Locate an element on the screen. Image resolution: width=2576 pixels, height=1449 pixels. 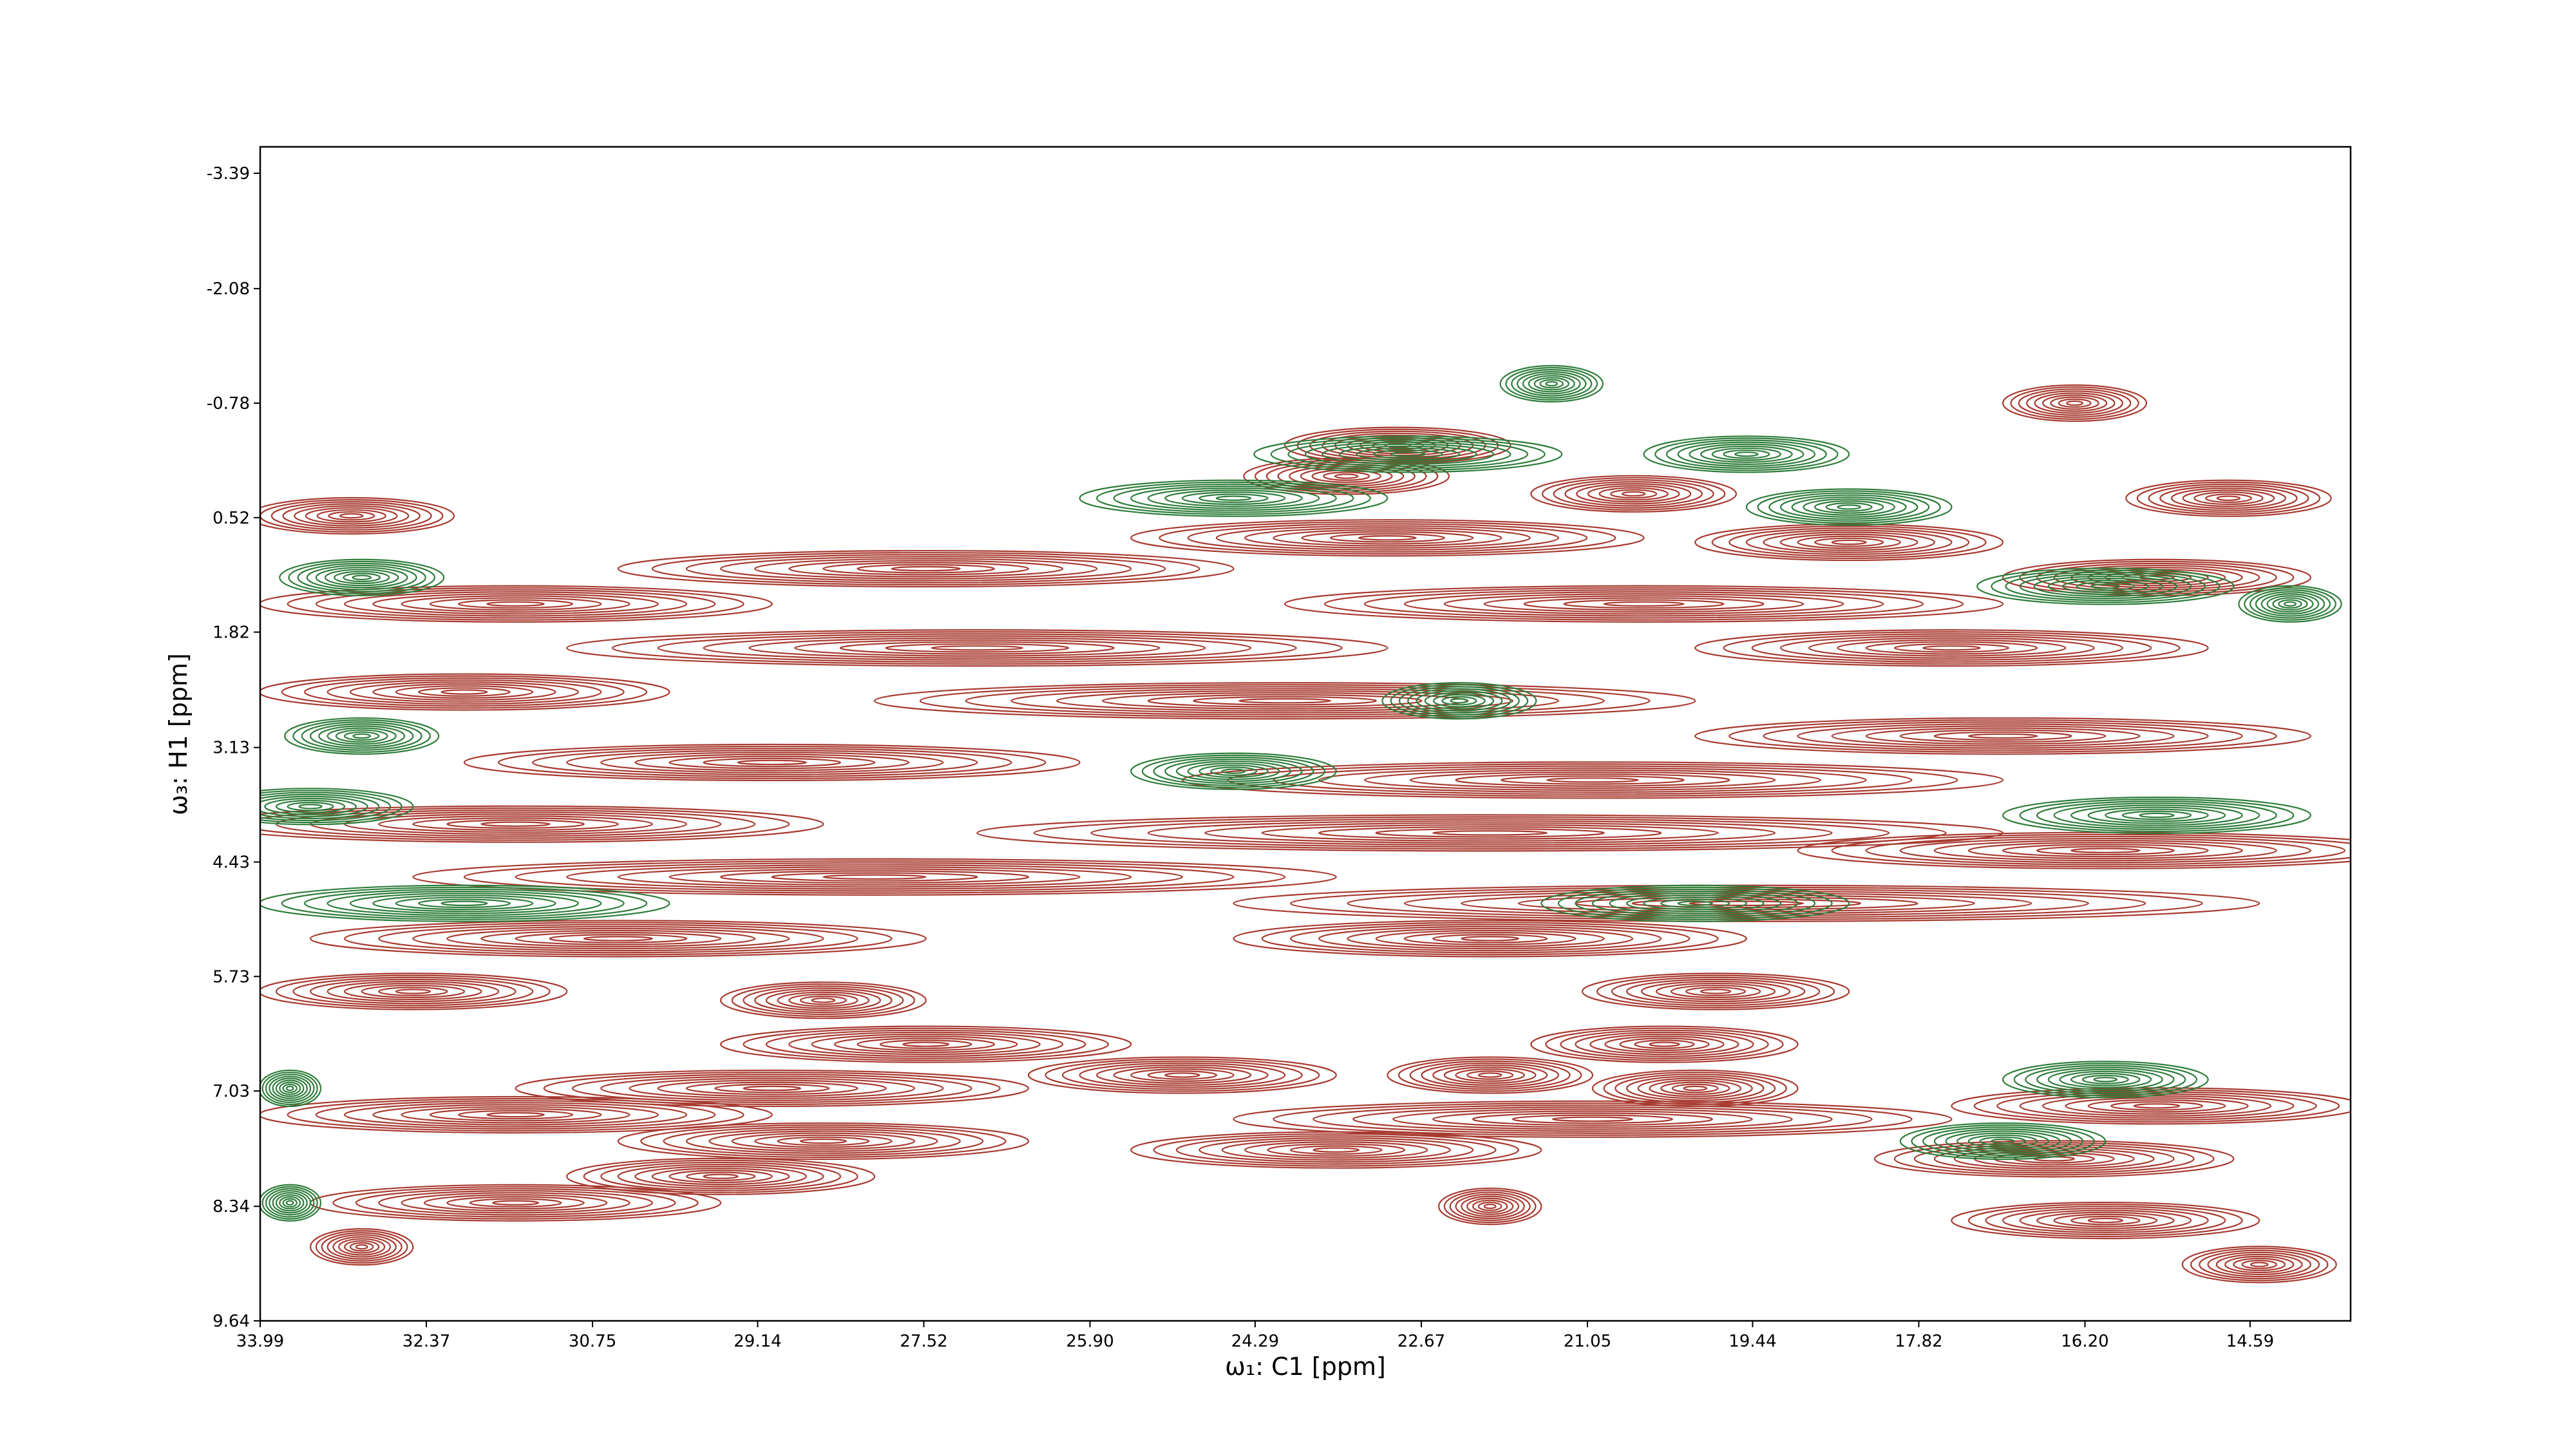
x-tick-label: 27.52 is located at coordinates (923, 1341).